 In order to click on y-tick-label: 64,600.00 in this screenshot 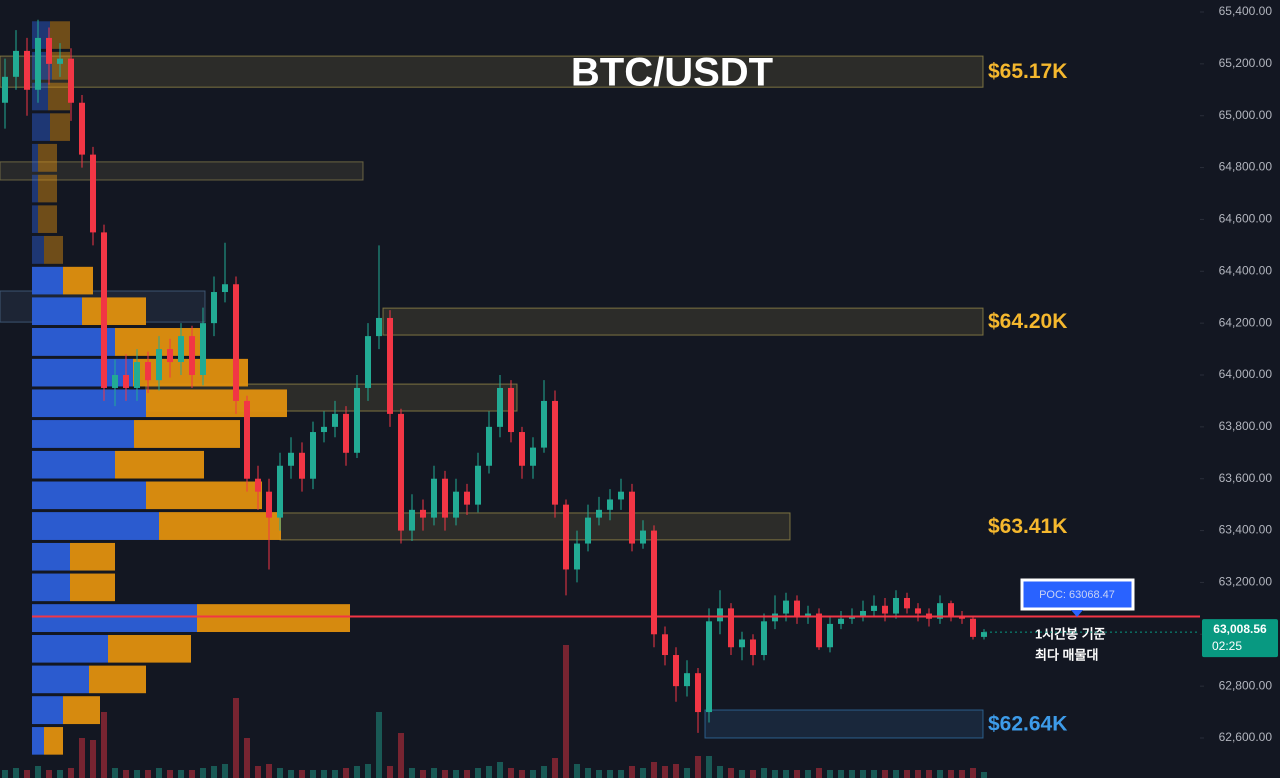, I will do `click(1246, 219)`.